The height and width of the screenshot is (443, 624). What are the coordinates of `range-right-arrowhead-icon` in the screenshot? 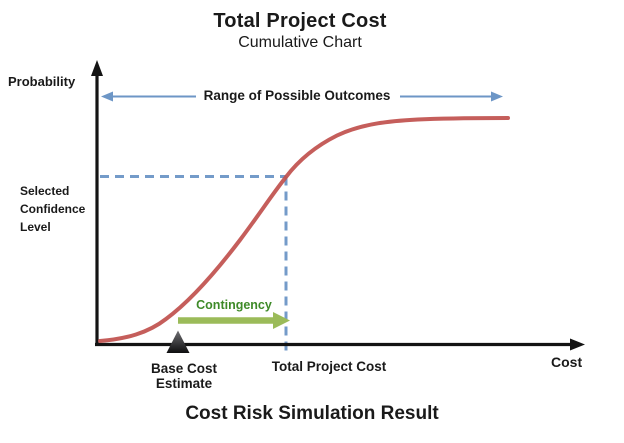 It's located at (497, 96).